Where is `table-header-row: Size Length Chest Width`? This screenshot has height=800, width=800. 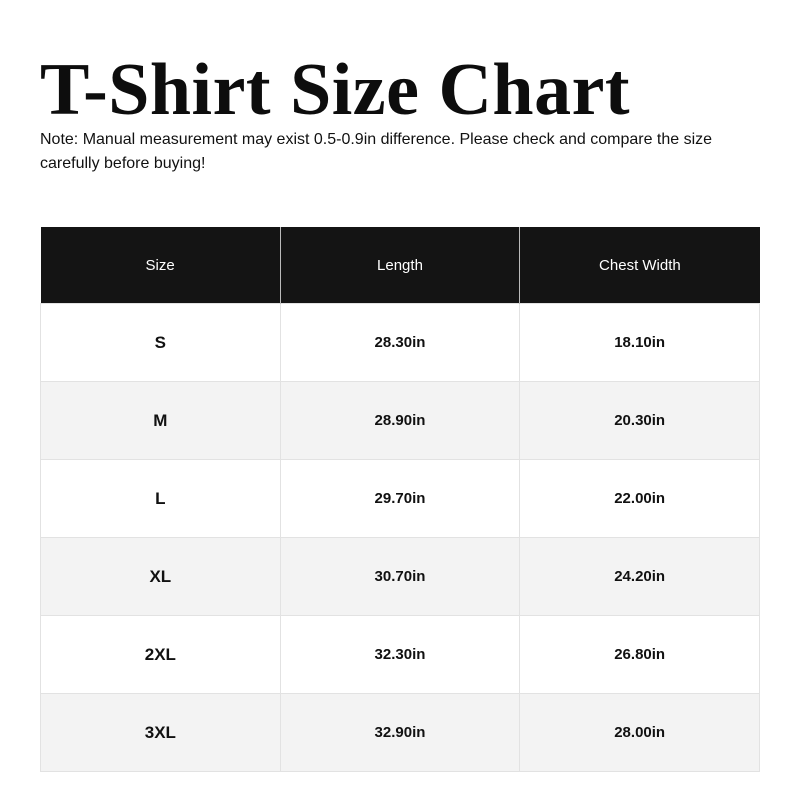 table-header-row: Size Length Chest Width is located at coordinates (400, 265).